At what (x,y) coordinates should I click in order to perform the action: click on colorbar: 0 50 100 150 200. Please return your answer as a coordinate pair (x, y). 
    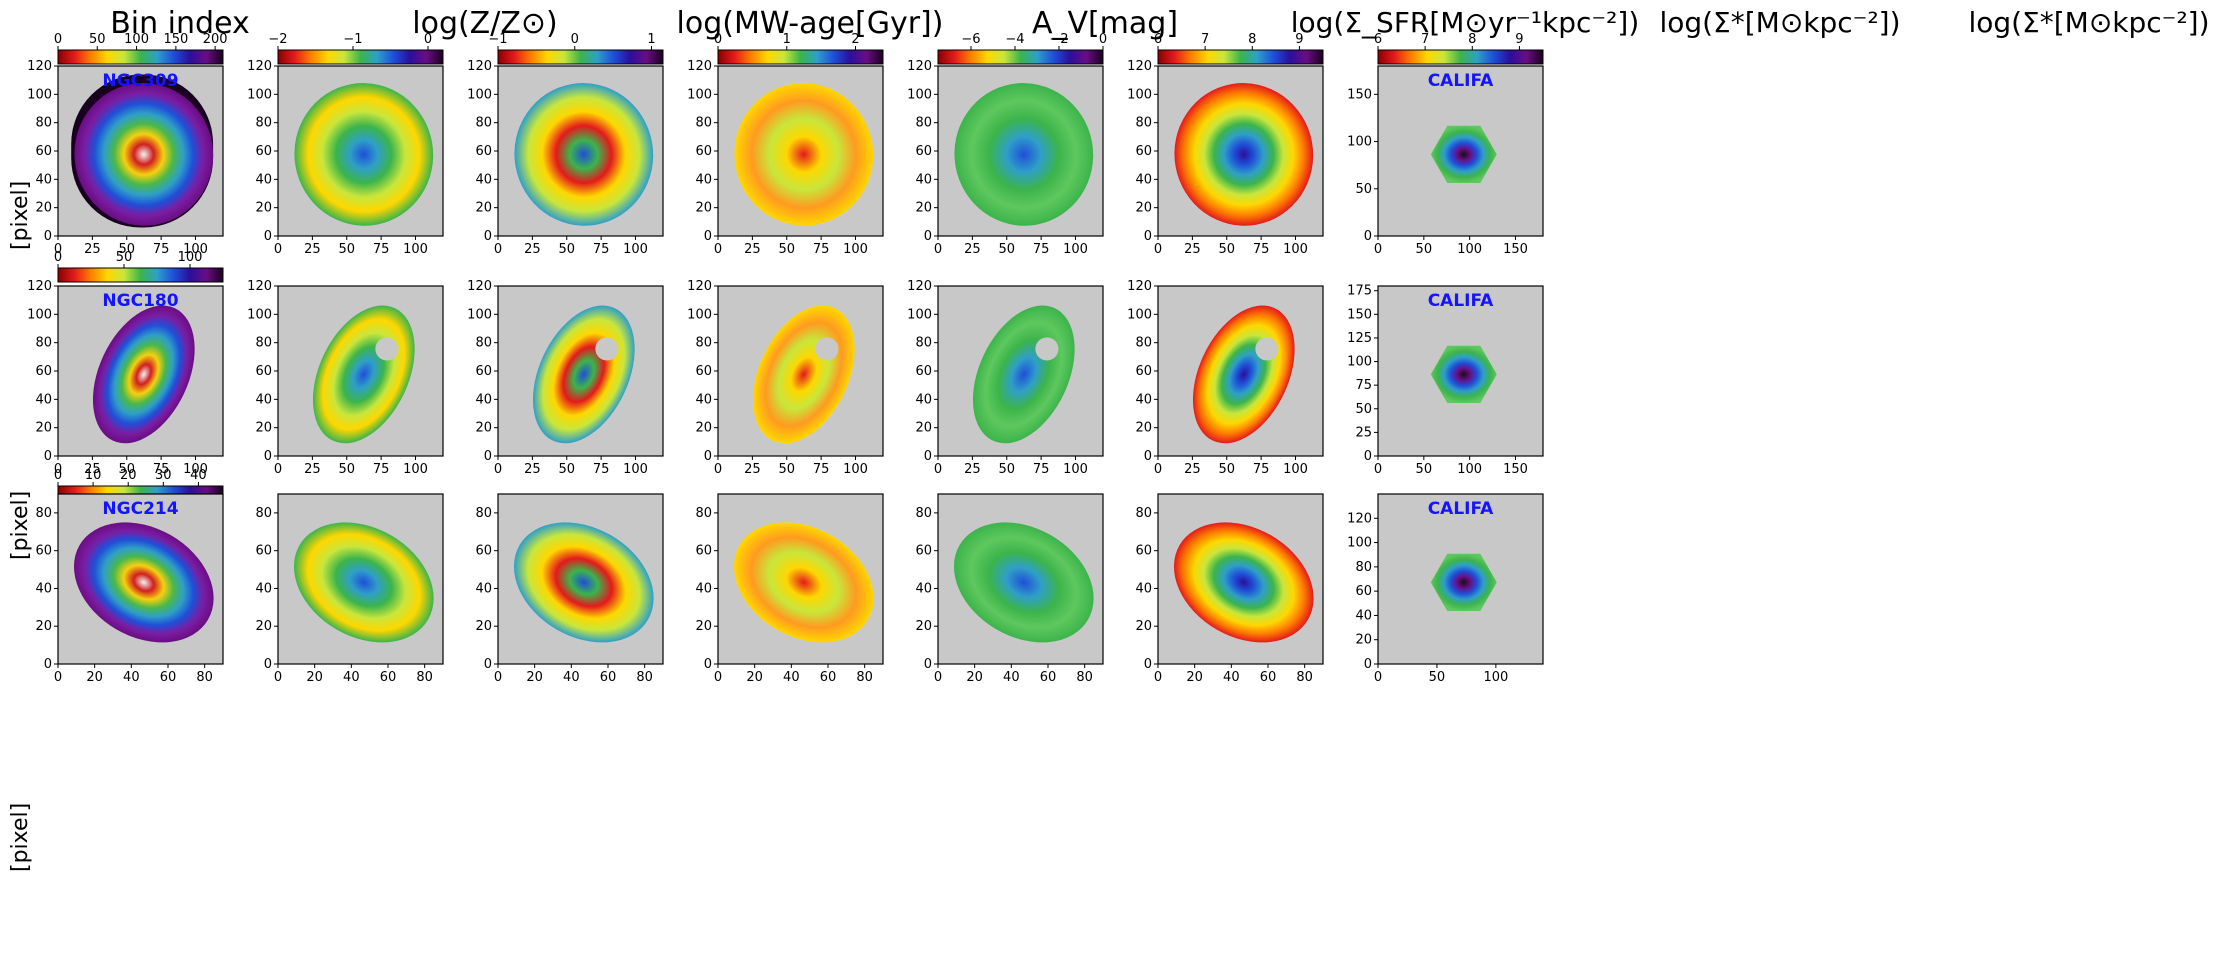
    Looking at the image, I should click on (141, 48).